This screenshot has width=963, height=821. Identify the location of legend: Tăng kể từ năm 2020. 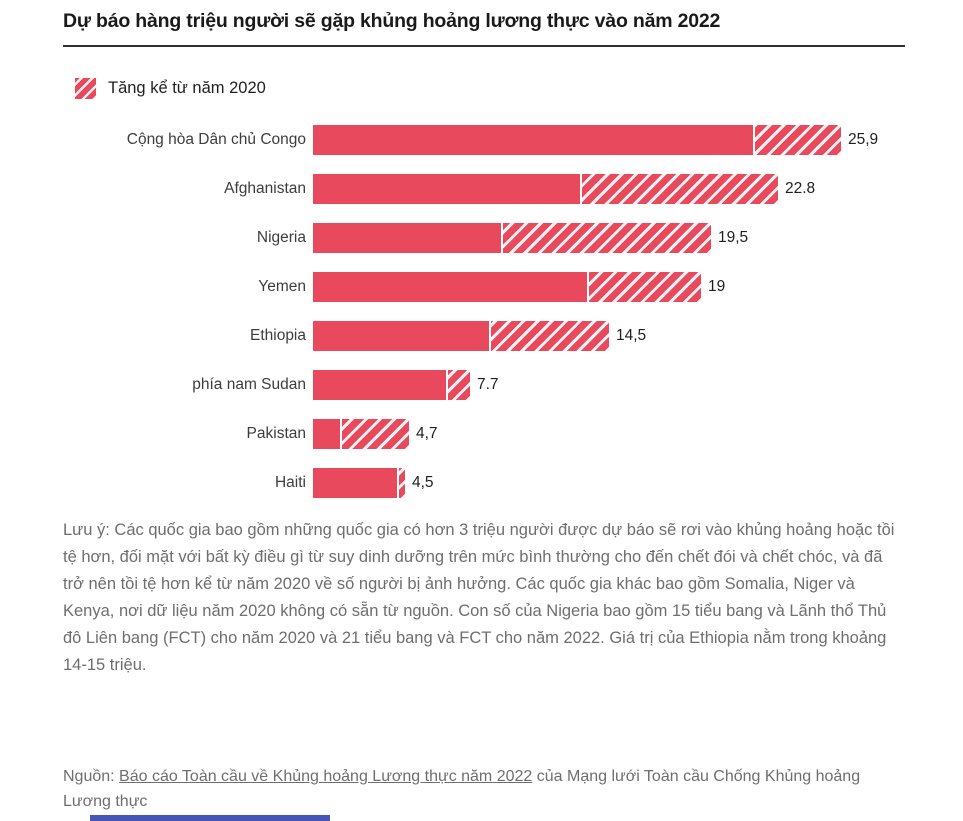
(484, 88).